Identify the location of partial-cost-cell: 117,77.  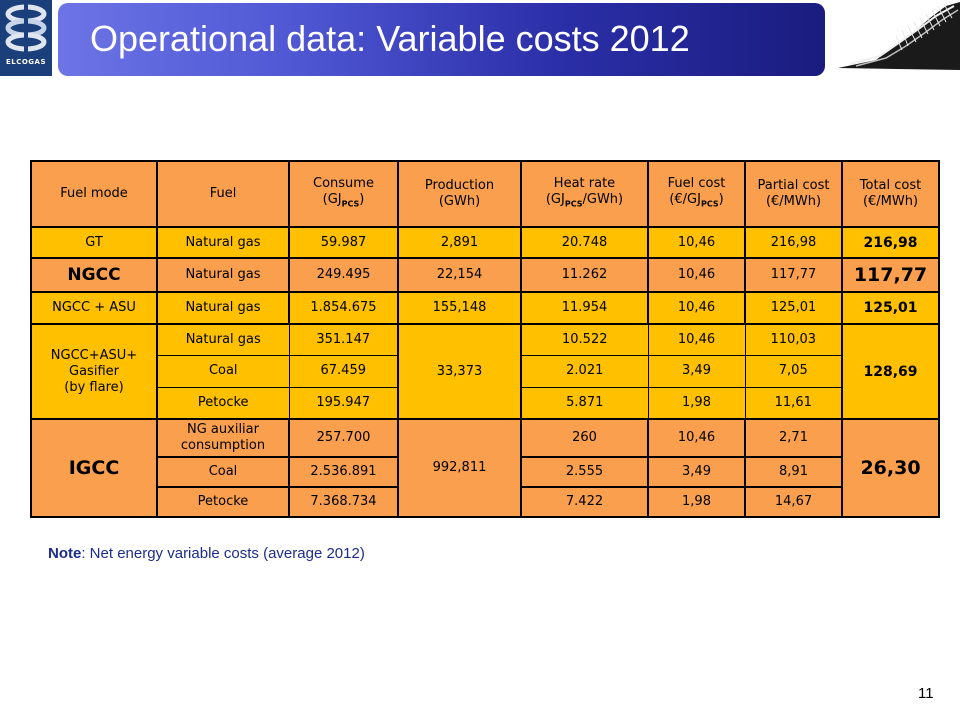
(793, 275).